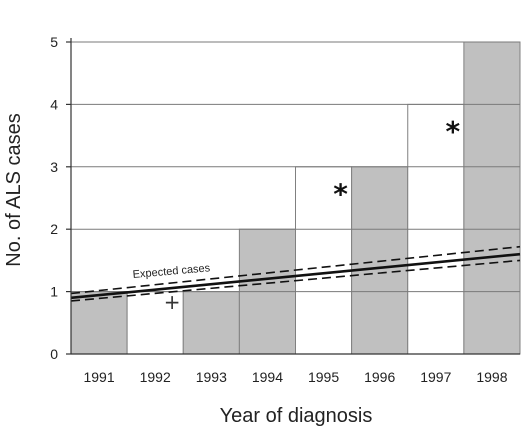 This screenshot has width=521, height=430. Describe the element at coordinates (155, 323) in the screenshot. I see `bar-1992` at that location.